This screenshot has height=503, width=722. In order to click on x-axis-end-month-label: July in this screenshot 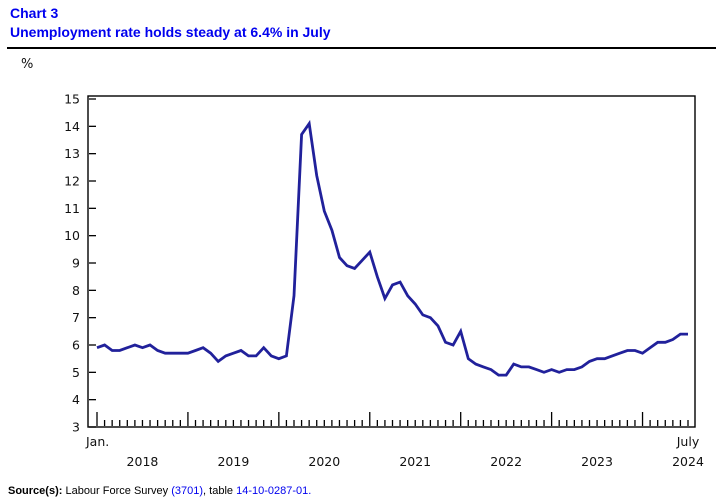, I will do `click(688, 441)`.